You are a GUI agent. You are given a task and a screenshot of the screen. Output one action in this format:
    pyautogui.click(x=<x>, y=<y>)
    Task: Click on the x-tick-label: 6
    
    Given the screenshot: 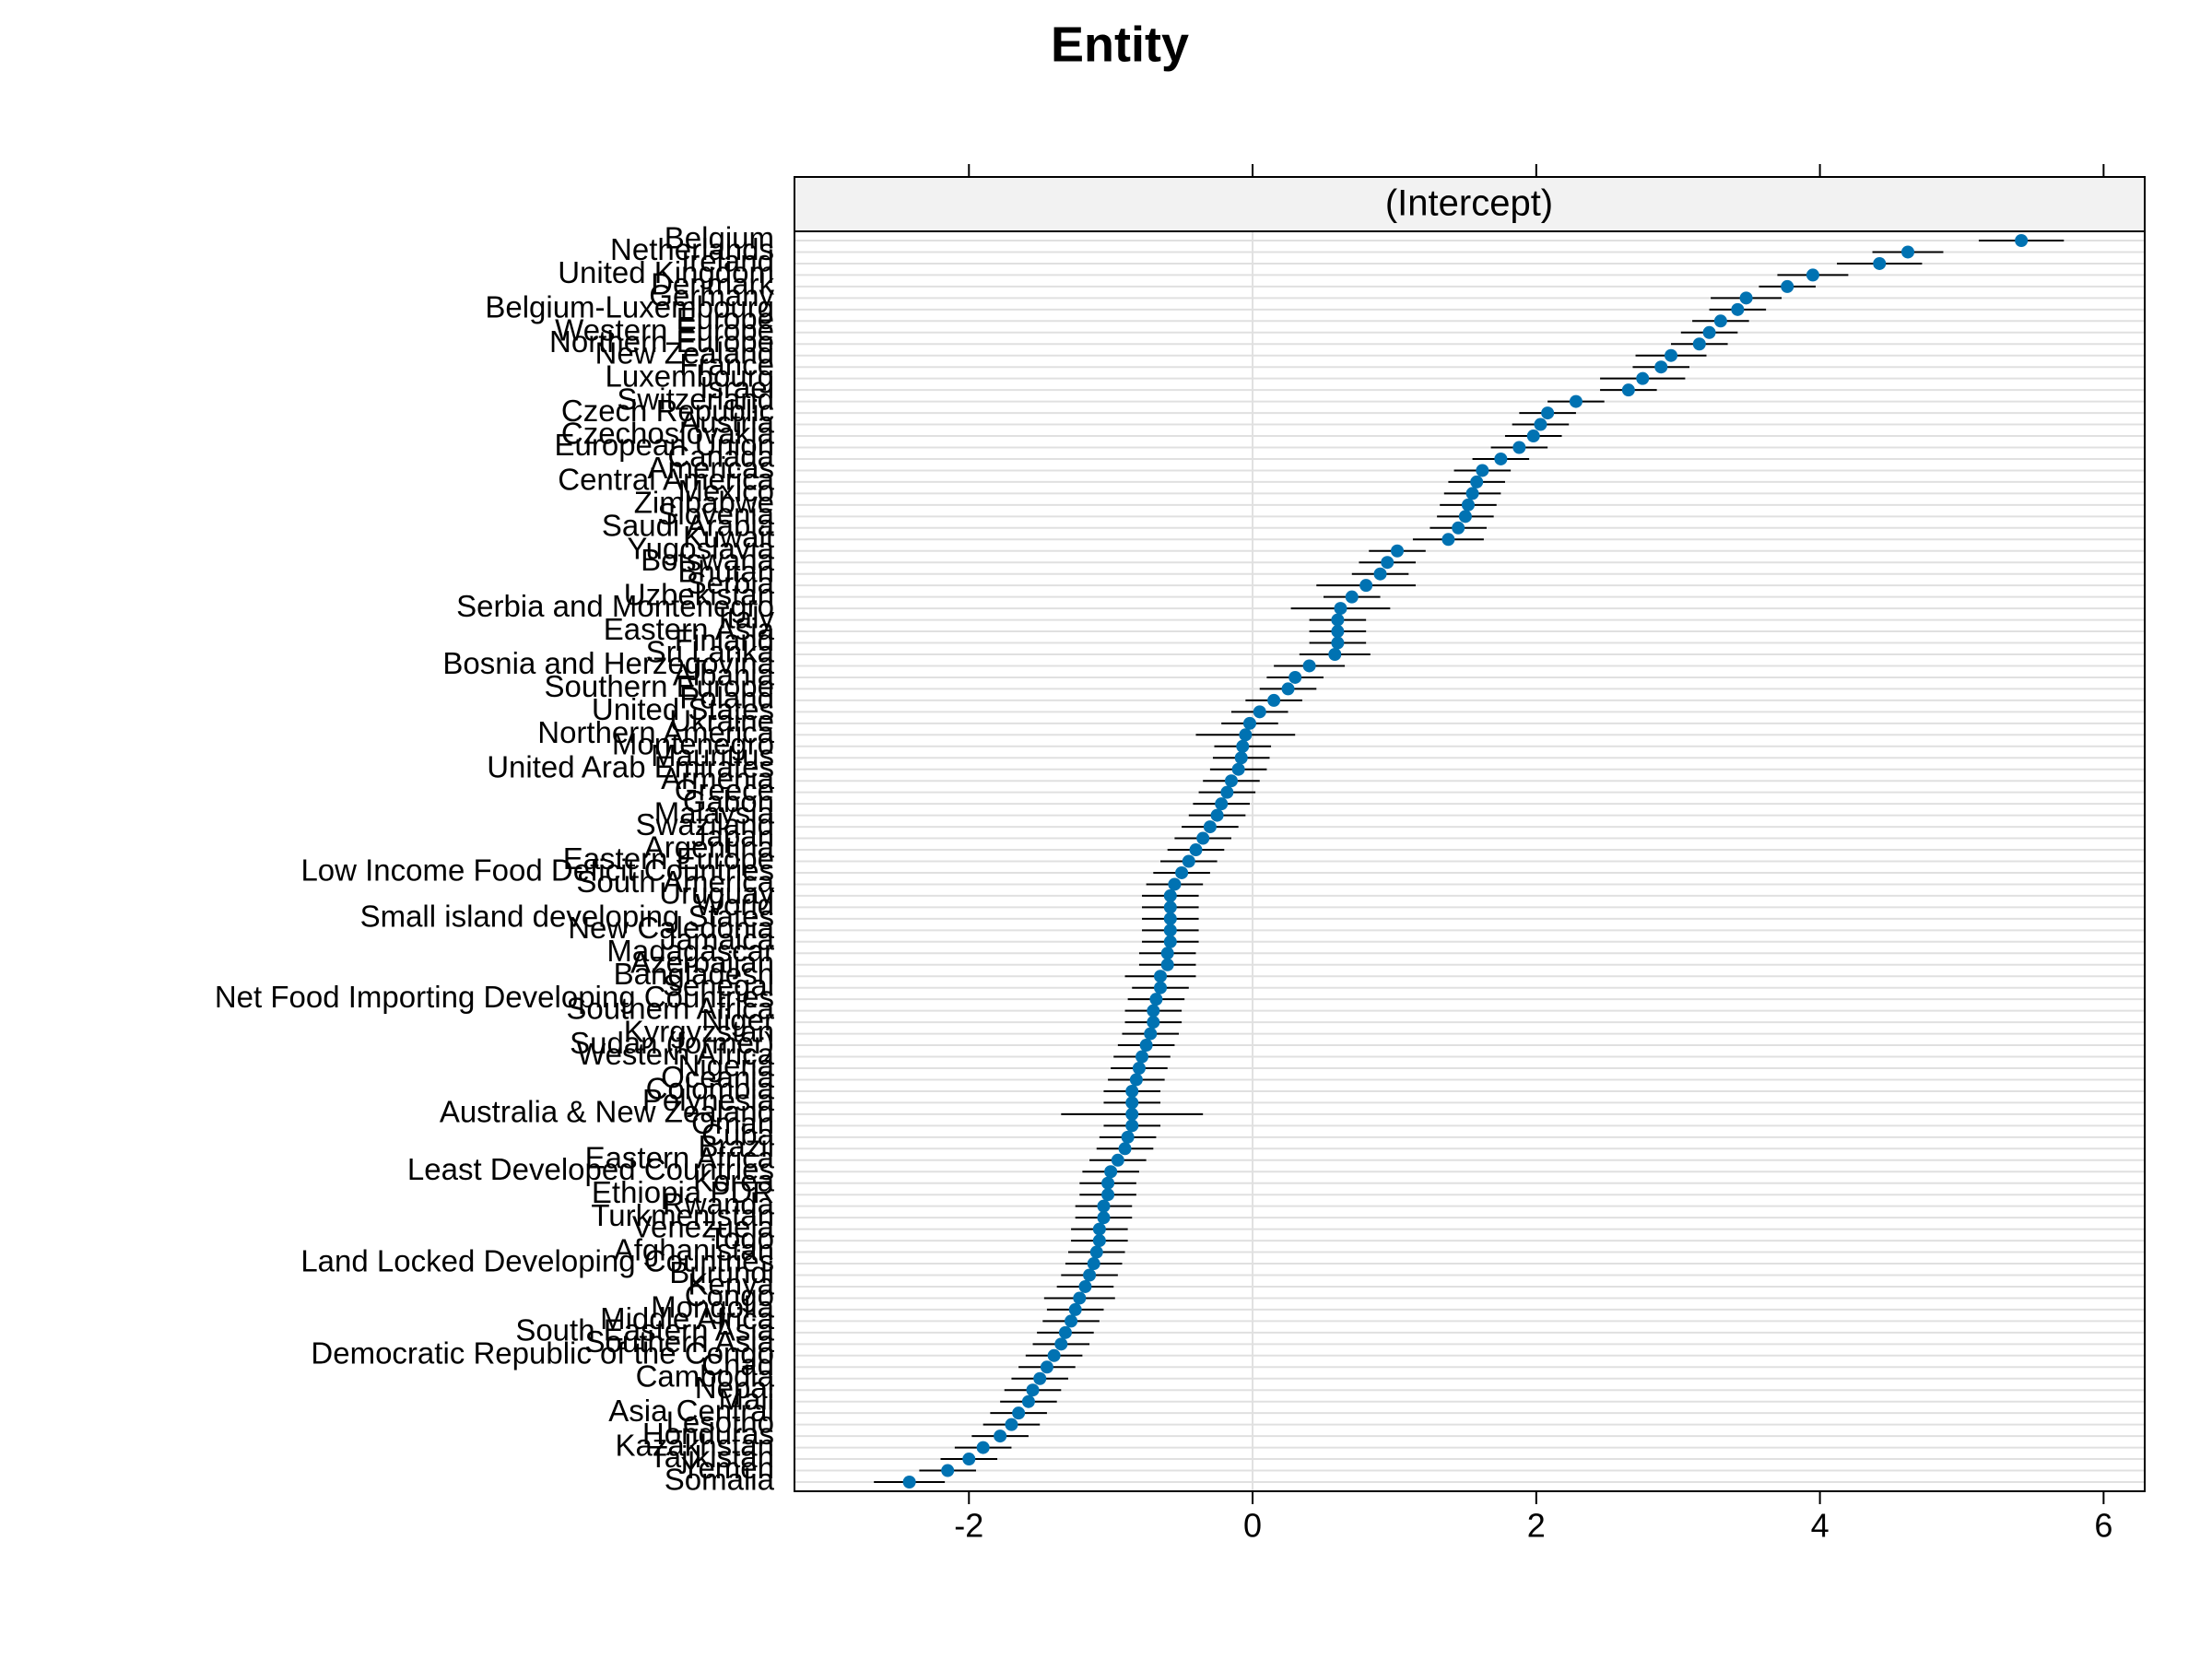 What is the action you would take?
    pyautogui.click(x=2103, y=1526)
    